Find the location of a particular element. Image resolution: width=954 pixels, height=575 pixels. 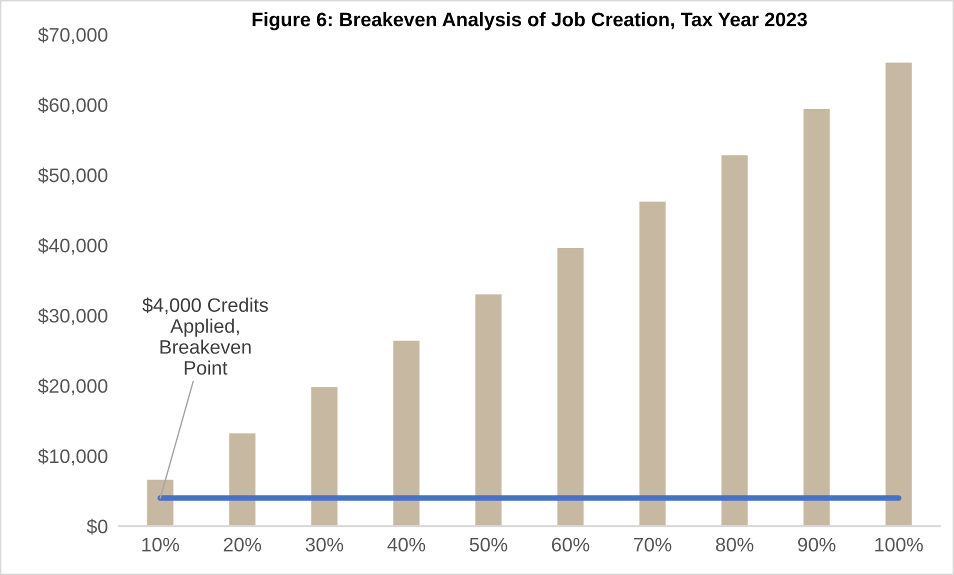

y-tick-label: $30,000 is located at coordinates (73, 316).